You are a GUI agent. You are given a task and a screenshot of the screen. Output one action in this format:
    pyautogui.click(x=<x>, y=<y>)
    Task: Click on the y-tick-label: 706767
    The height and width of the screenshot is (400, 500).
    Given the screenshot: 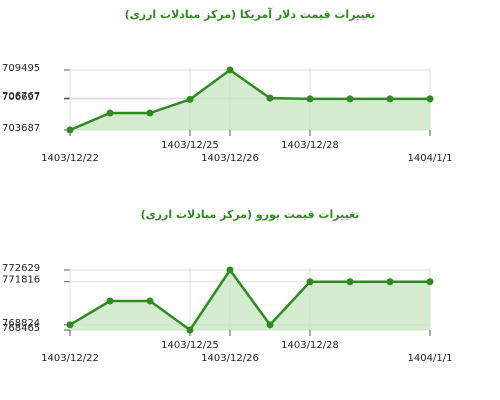 What is the action you would take?
    pyautogui.click(x=21, y=96)
    